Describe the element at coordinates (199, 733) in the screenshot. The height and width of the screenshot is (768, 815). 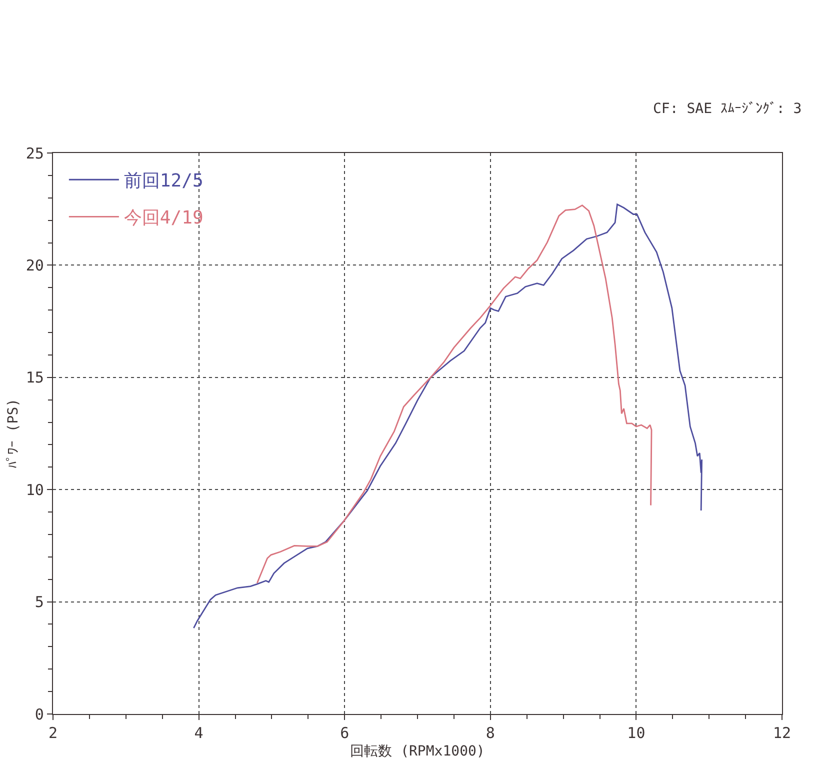
I see `x-tick-label: 4` at that location.